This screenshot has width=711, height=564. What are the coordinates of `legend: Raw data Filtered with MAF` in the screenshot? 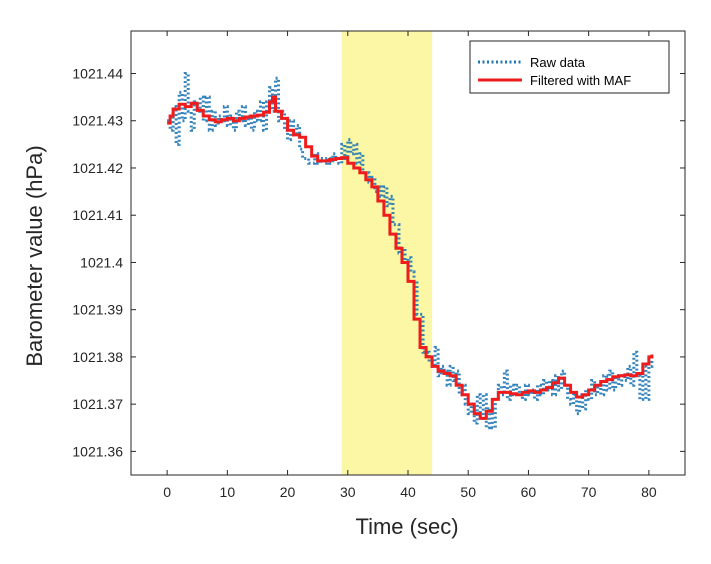 It's located at (569, 67).